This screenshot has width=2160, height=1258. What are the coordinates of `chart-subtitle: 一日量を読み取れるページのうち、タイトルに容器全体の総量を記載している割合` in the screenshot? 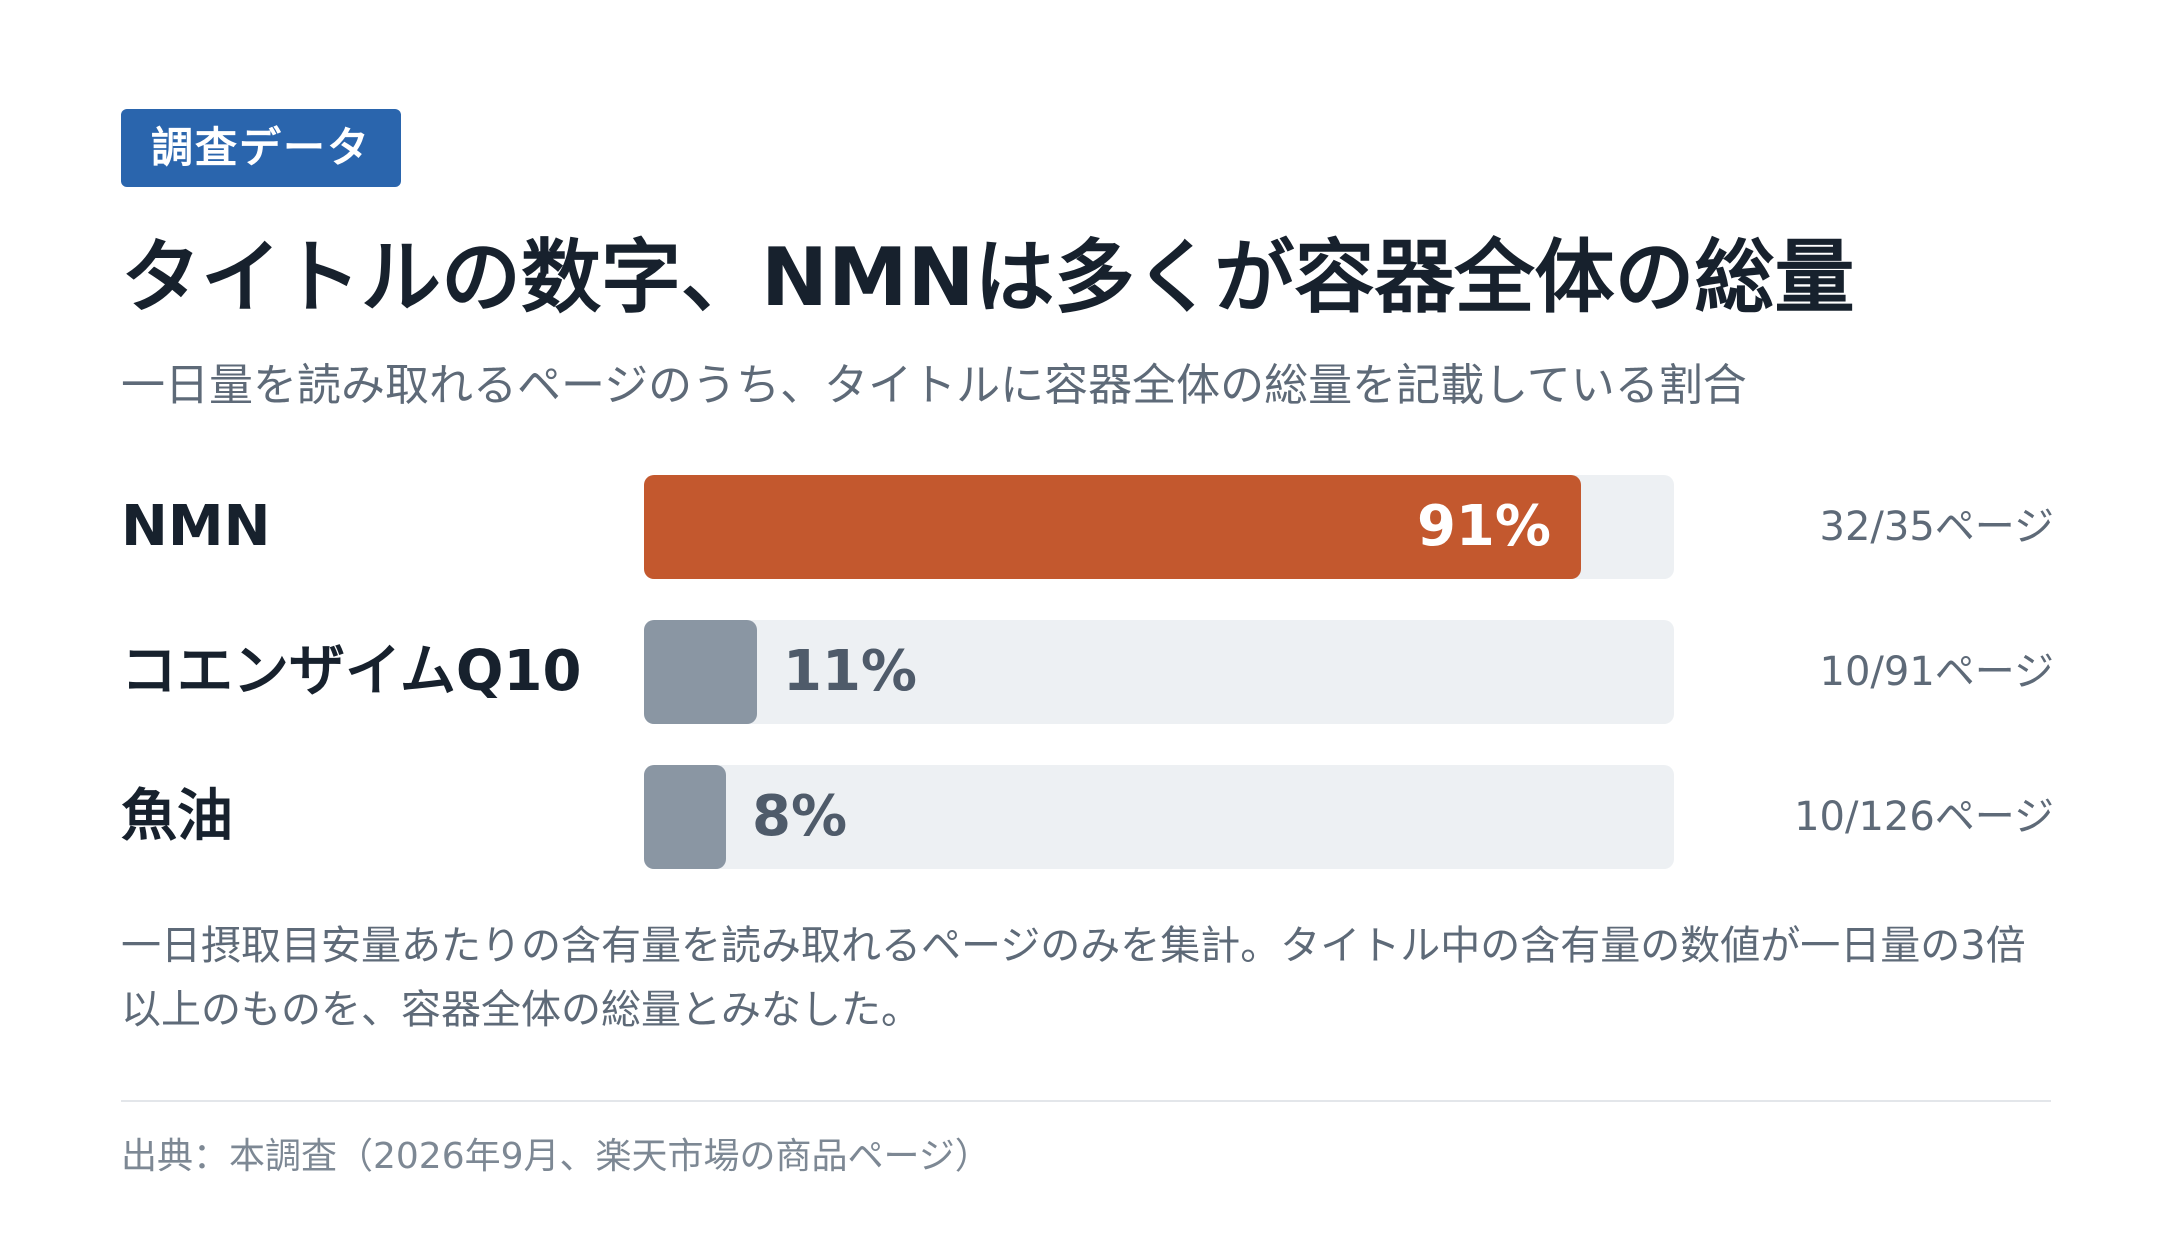 It's located at (934, 385).